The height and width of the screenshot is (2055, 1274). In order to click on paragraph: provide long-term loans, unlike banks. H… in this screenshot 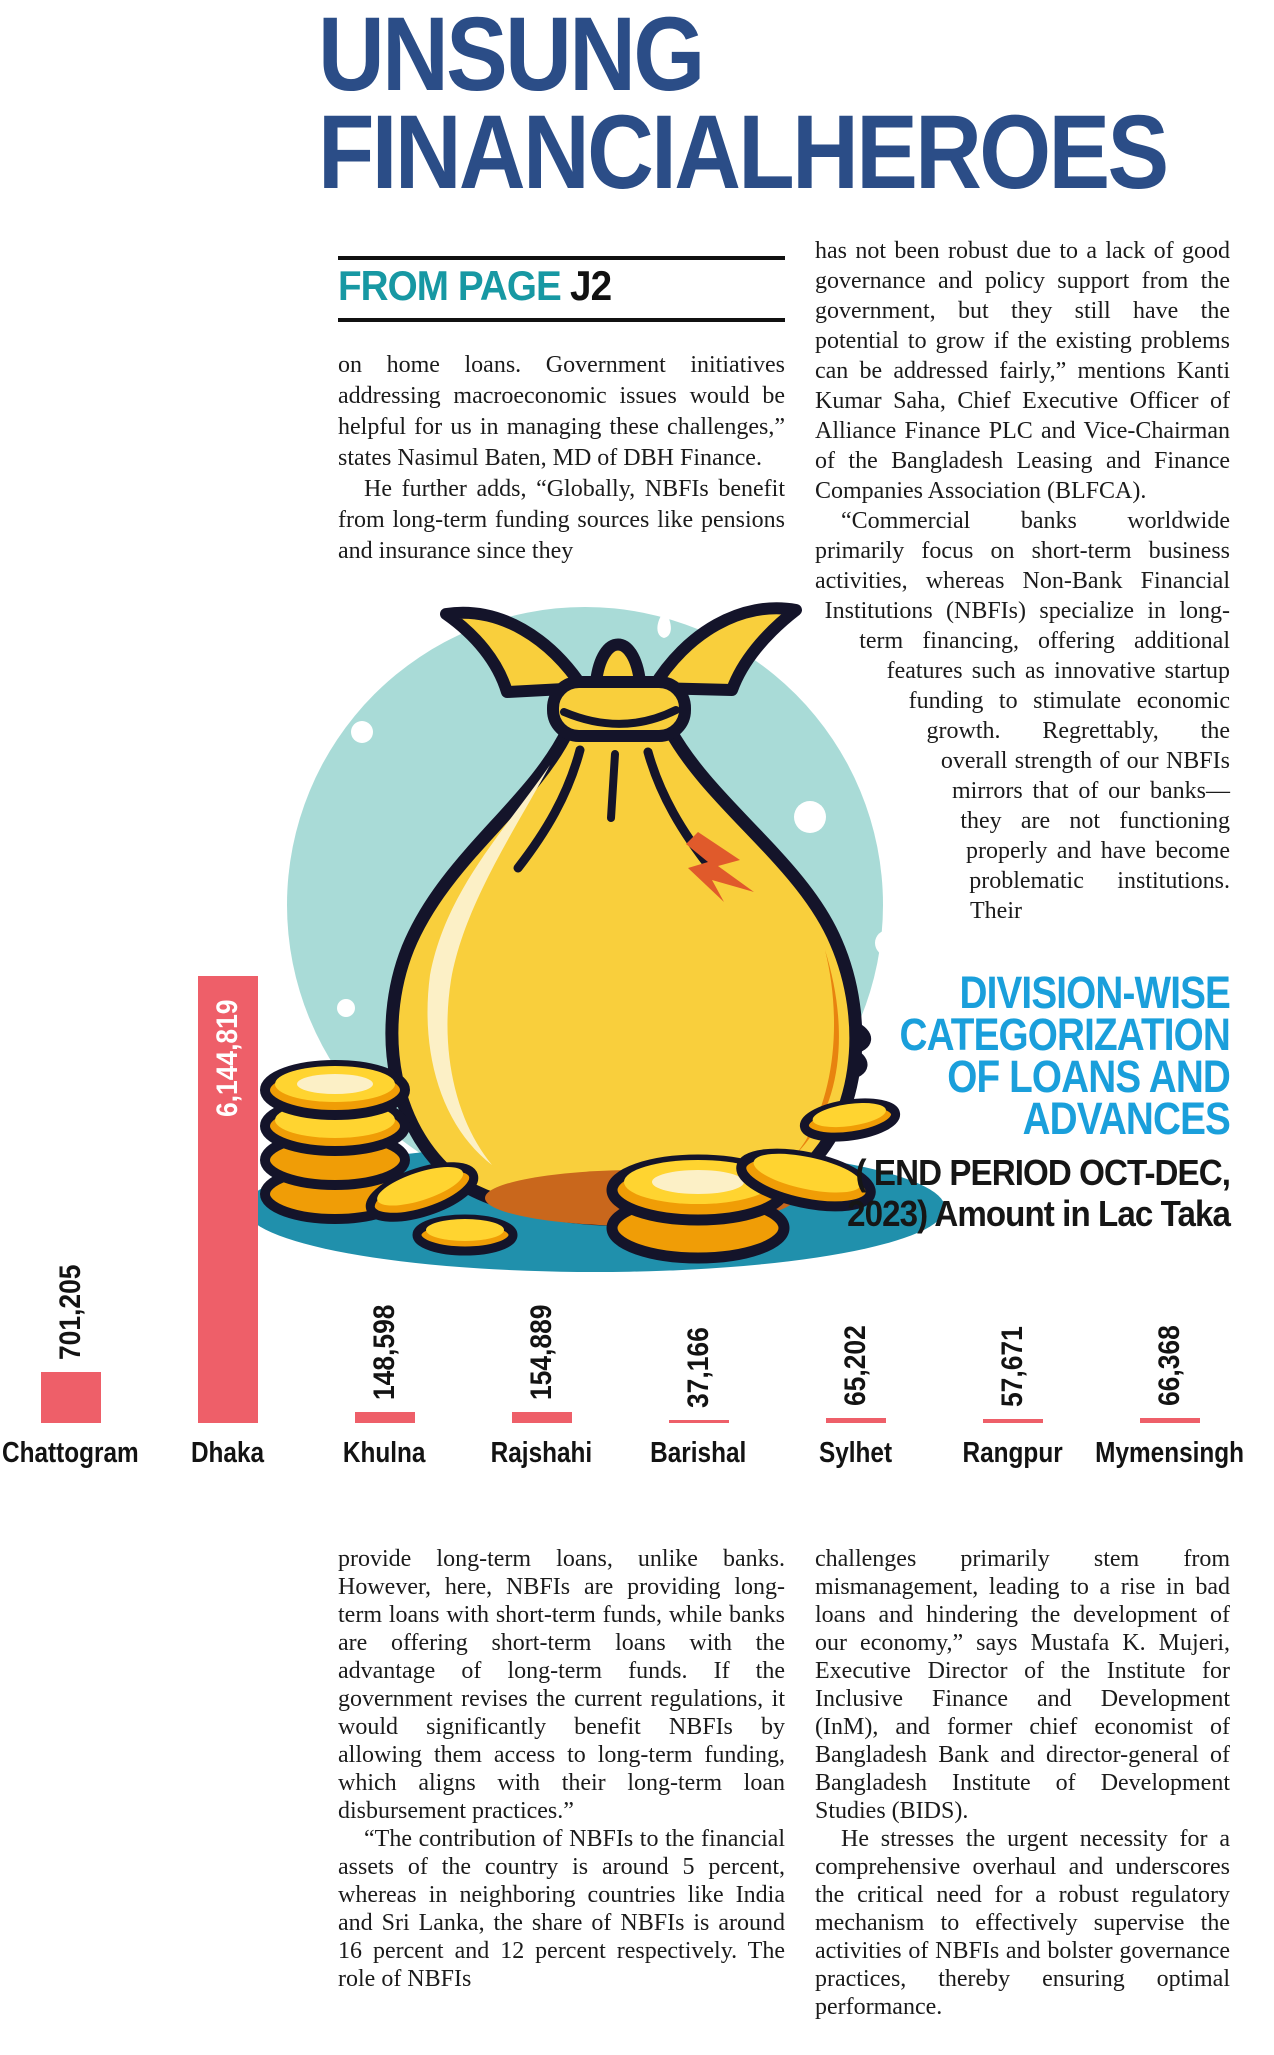, I will do `click(561, 1685)`.